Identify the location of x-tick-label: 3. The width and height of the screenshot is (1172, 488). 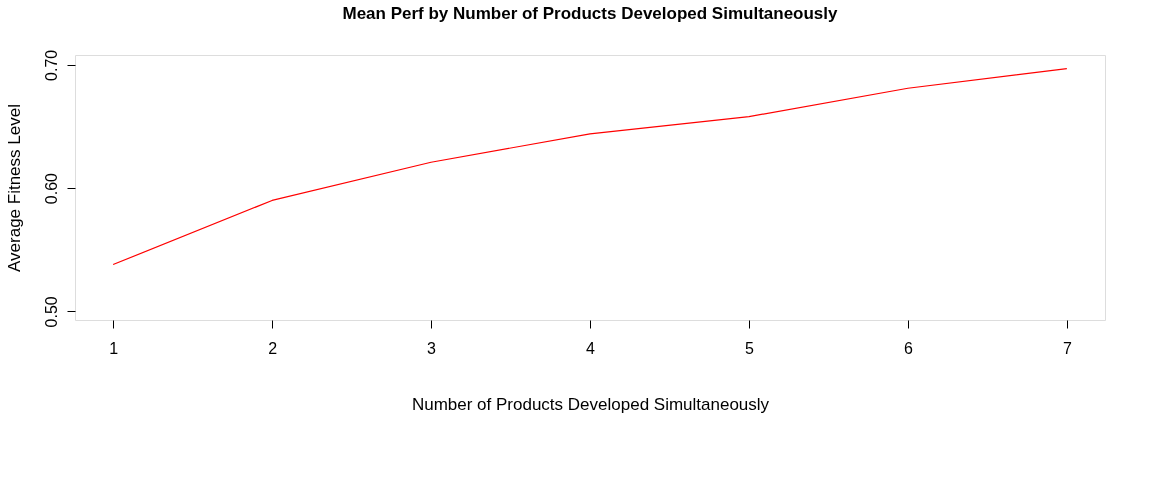
(432, 348).